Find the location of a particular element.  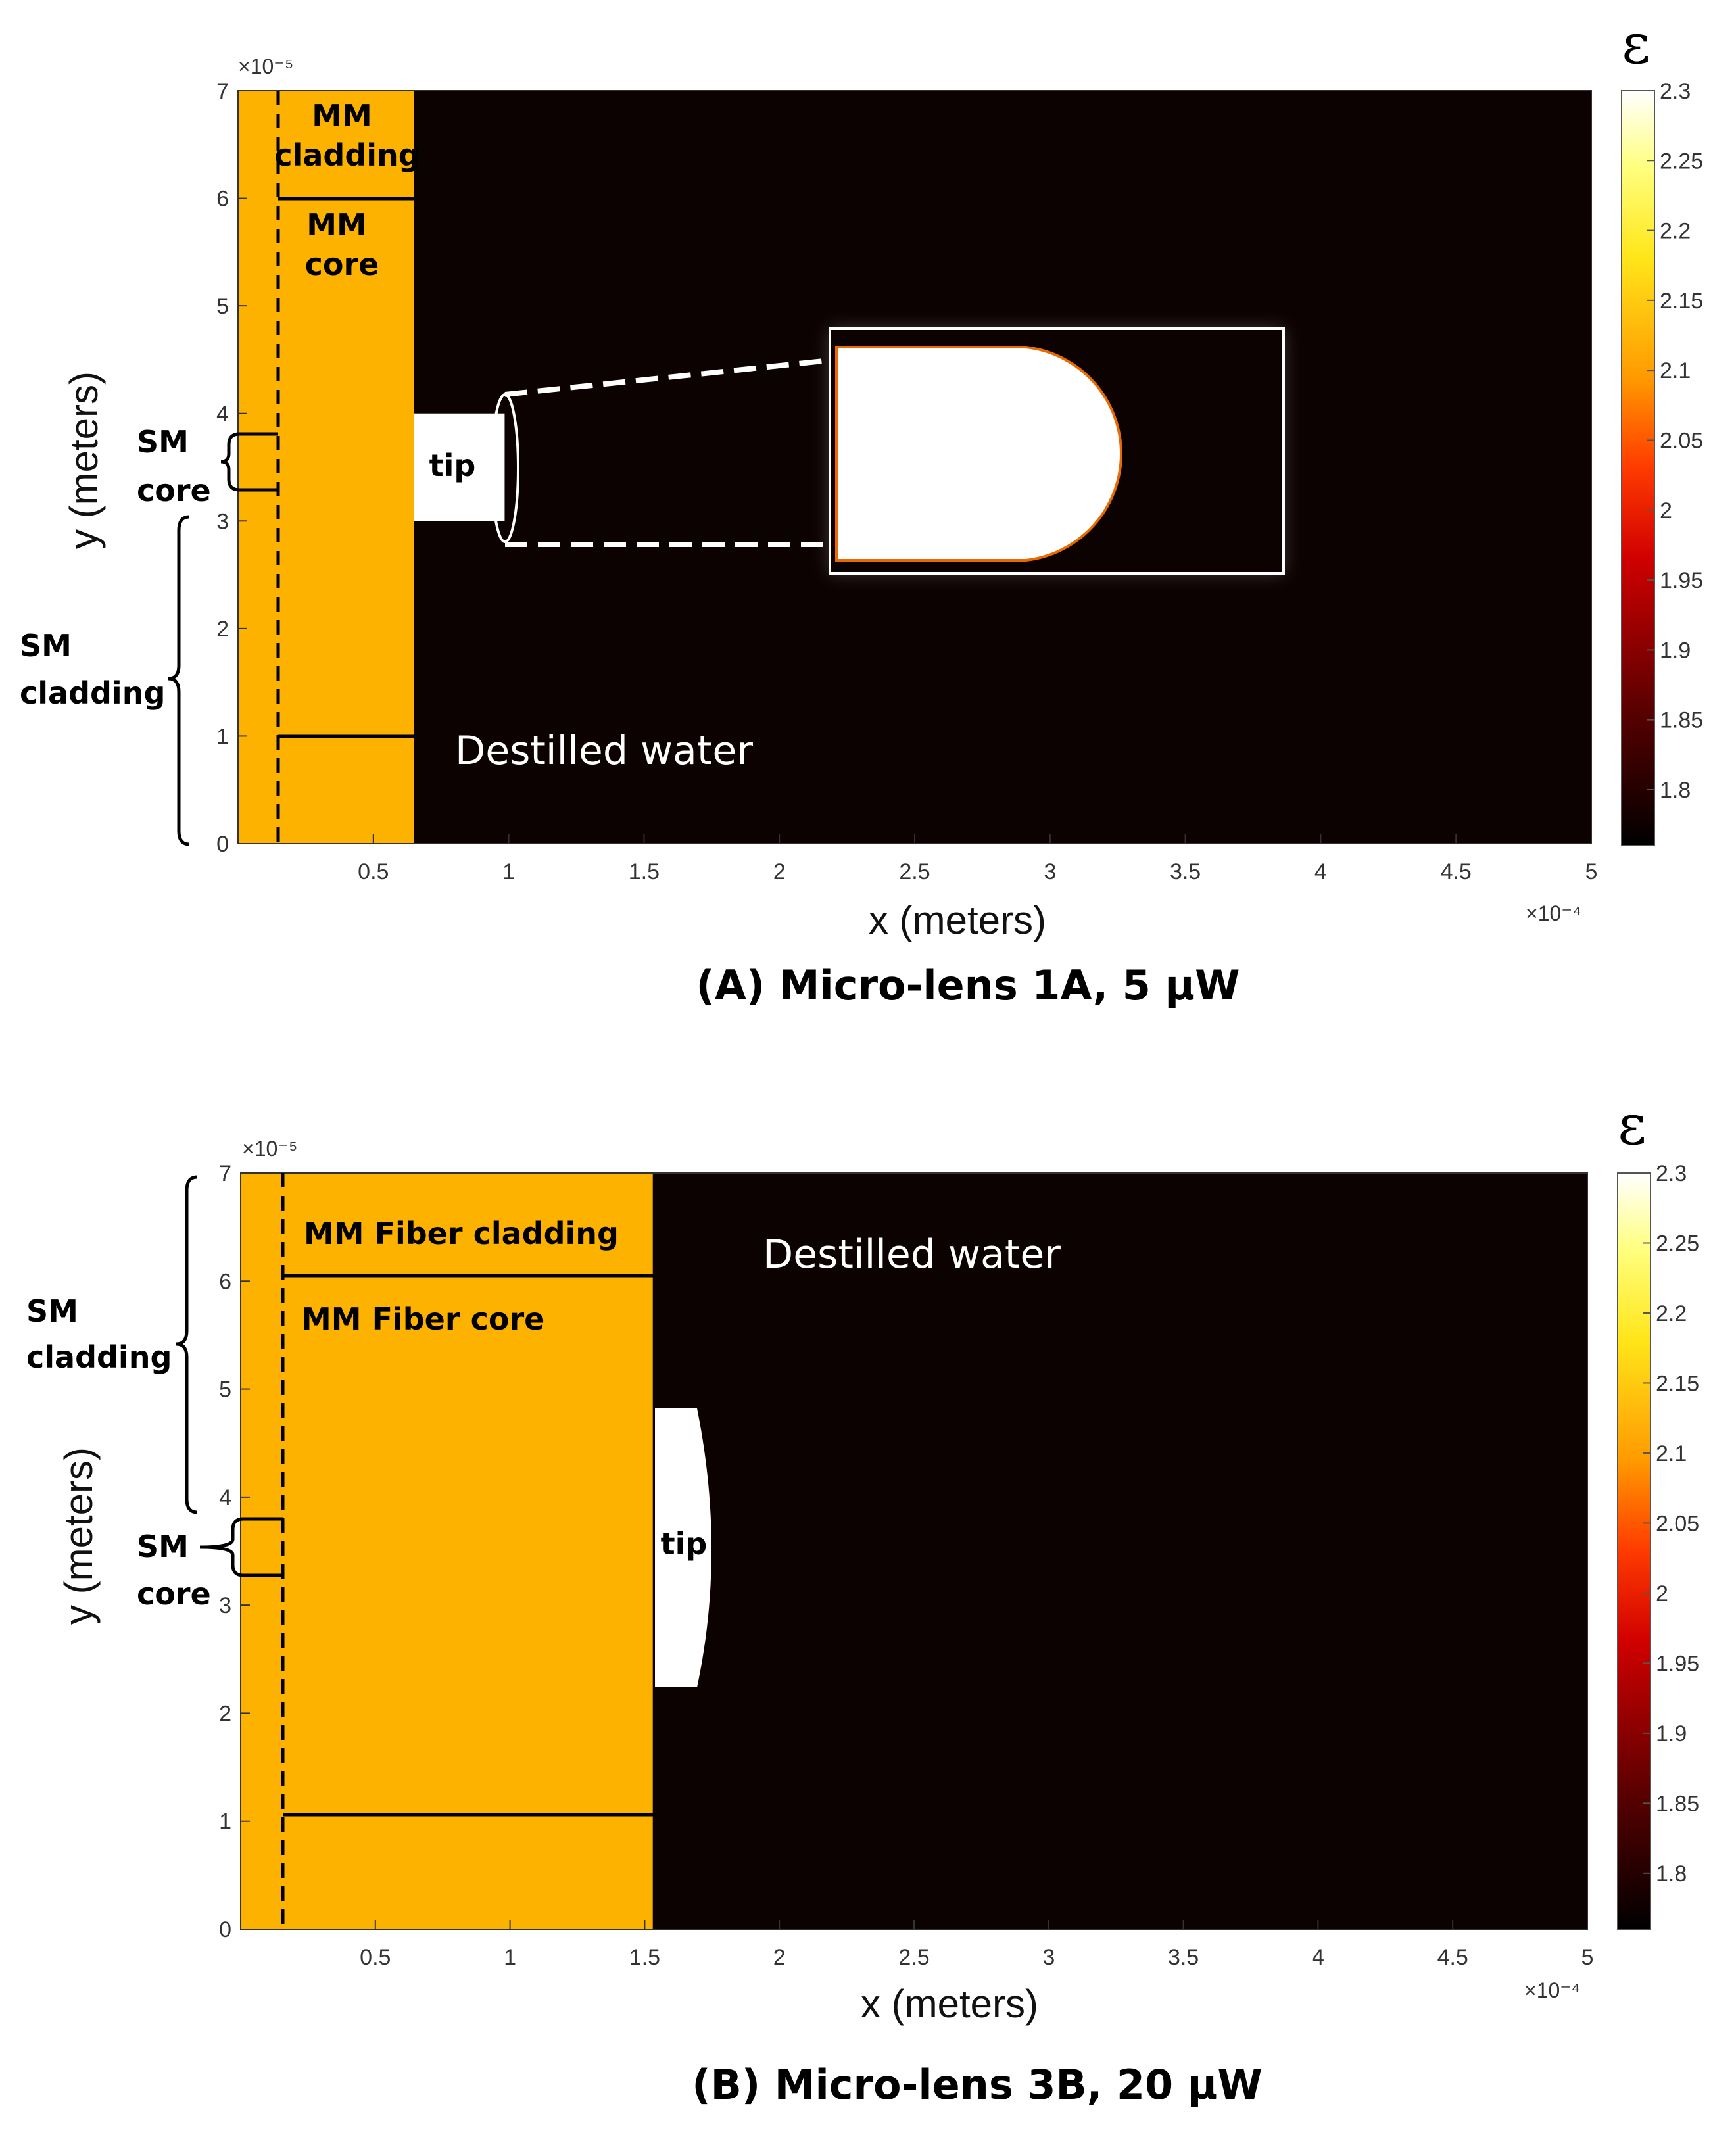

caption: (A) Micro-lens 1A, 5 μW is located at coordinates (968, 985).